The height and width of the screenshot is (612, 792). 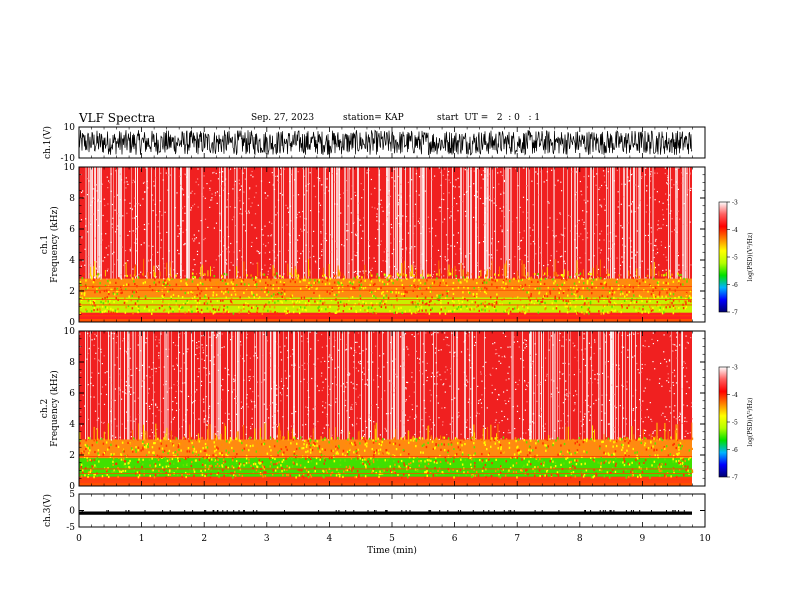 What do you see at coordinates (142, 539) in the screenshot?
I see `x-tick-label: 1` at bounding box center [142, 539].